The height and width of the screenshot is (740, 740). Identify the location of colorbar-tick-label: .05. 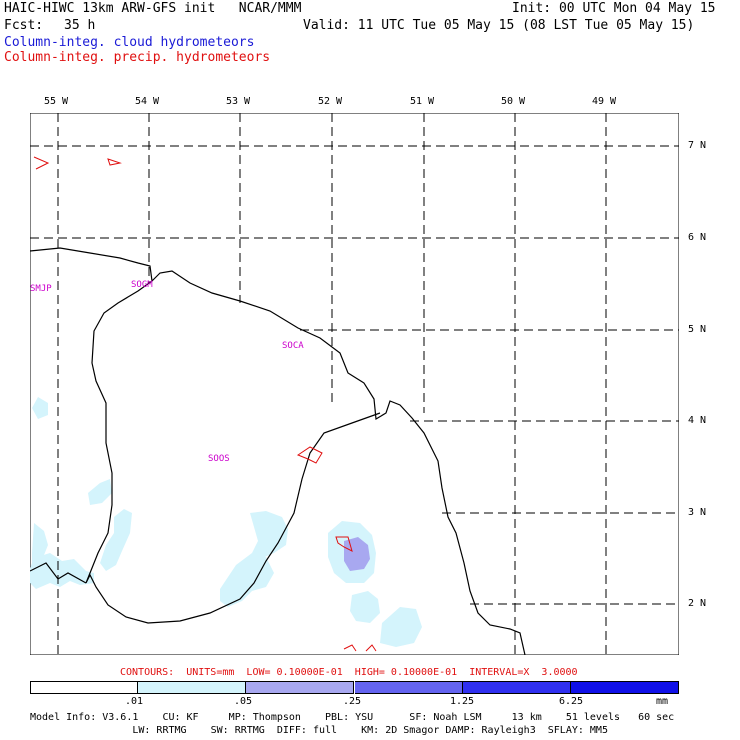
(243, 701).